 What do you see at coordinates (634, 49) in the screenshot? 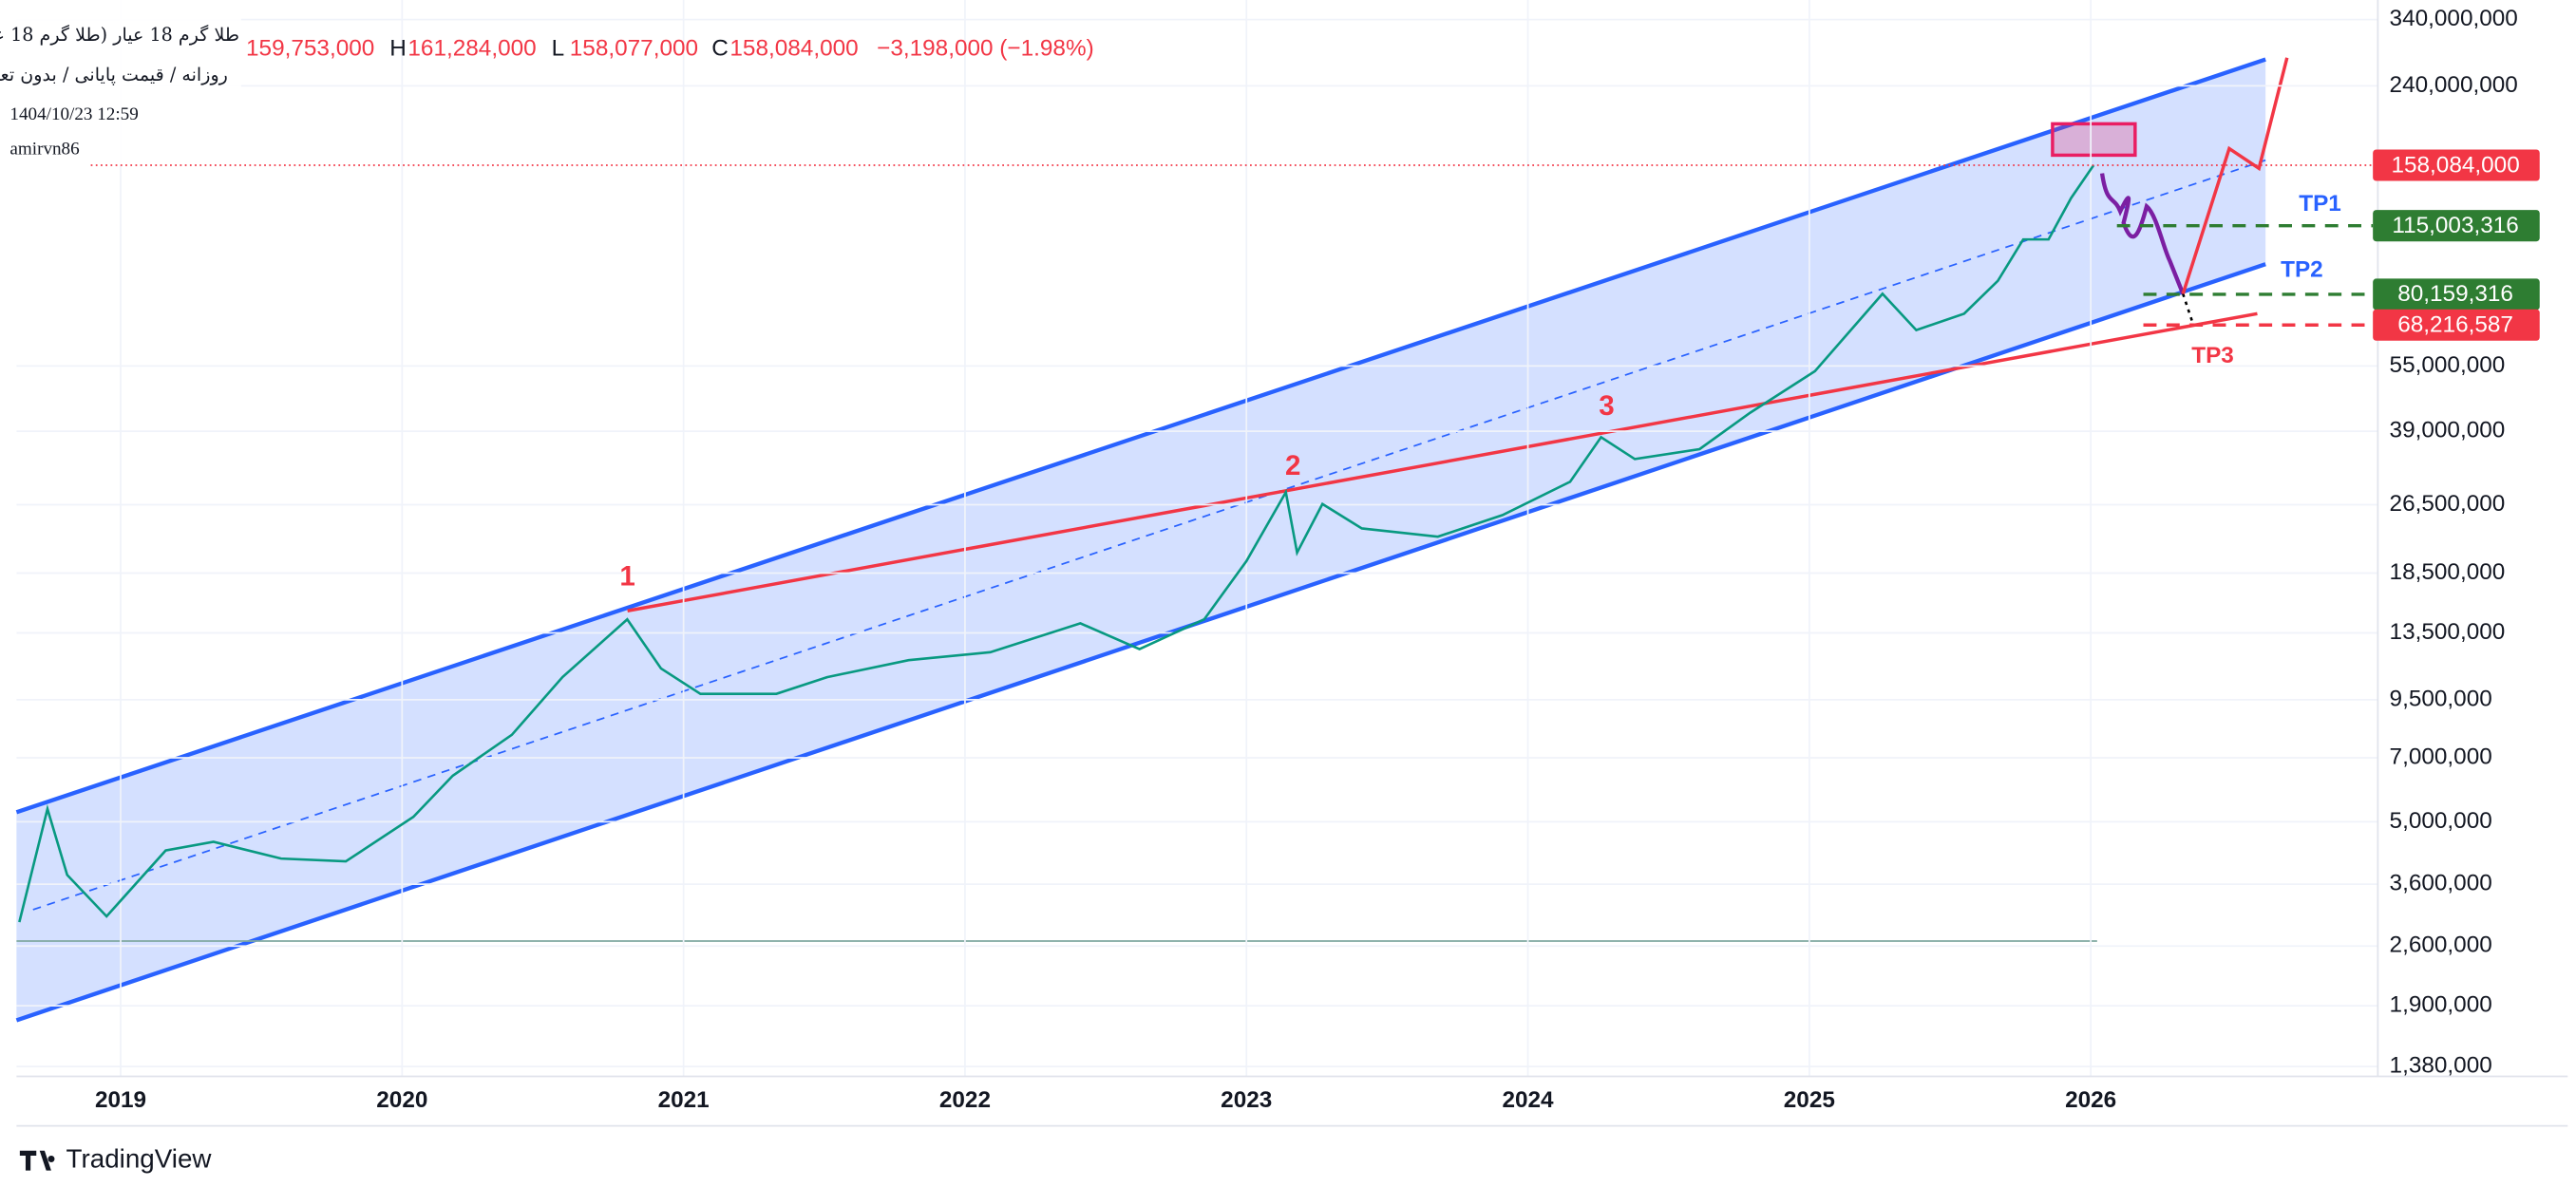
I see `ohlc-value: 158,077,000` at bounding box center [634, 49].